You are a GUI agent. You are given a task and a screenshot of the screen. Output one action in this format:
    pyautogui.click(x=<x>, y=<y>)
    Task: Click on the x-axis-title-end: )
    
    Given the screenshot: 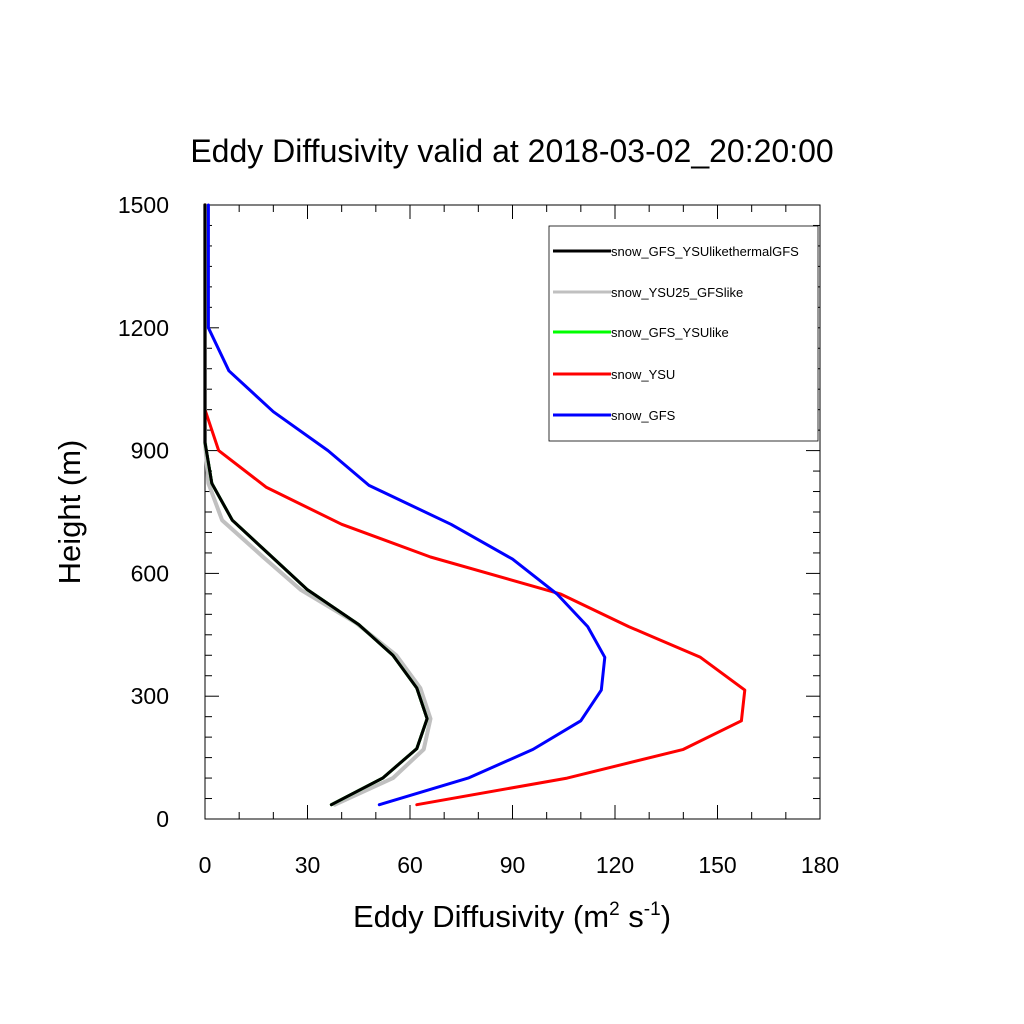 What is the action you would take?
    pyautogui.click(x=666, y=916)
    